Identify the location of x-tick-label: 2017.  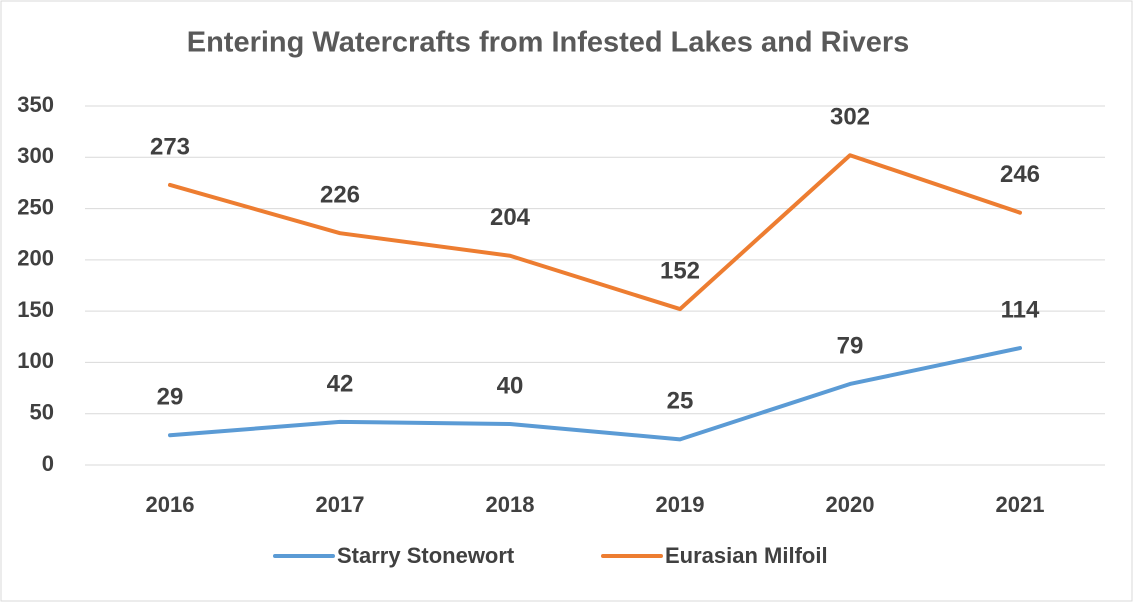
(340, 504).